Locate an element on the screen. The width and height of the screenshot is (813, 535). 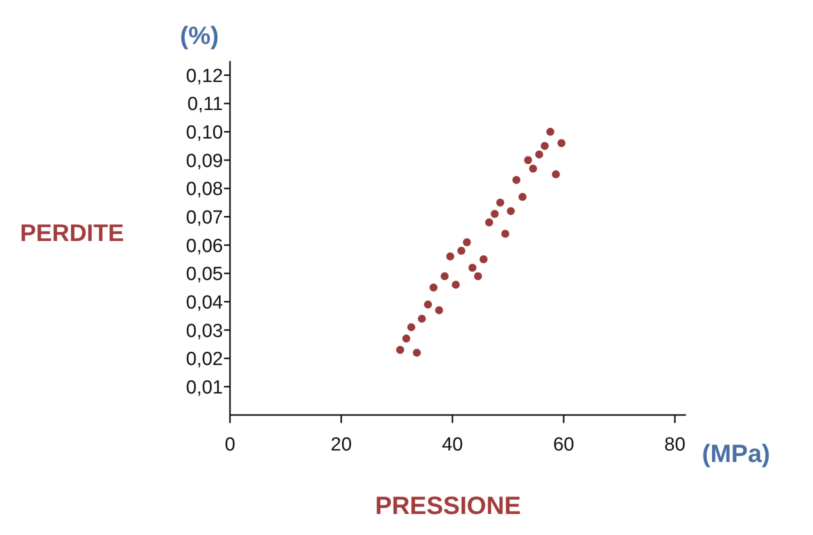
x-tick-label: 60 is located at coordinates (563, 445).